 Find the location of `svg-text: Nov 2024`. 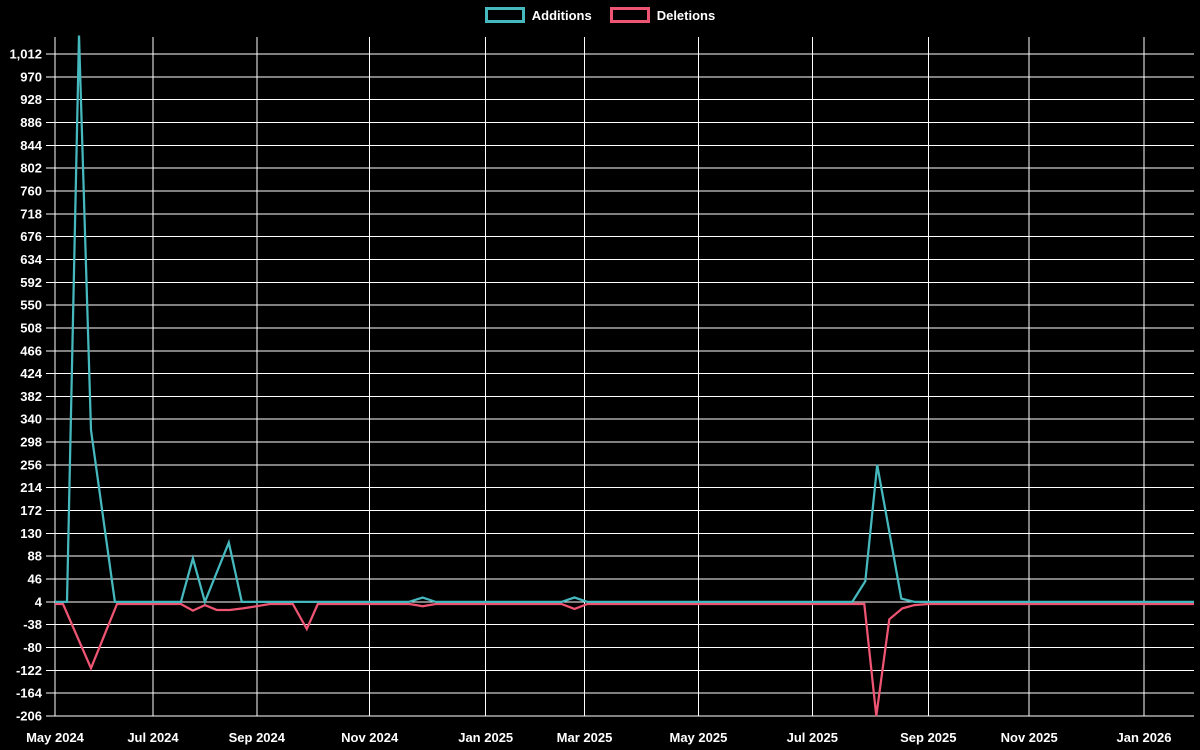

svg-text: Nov 2024 is located at coordinates (370, 737).